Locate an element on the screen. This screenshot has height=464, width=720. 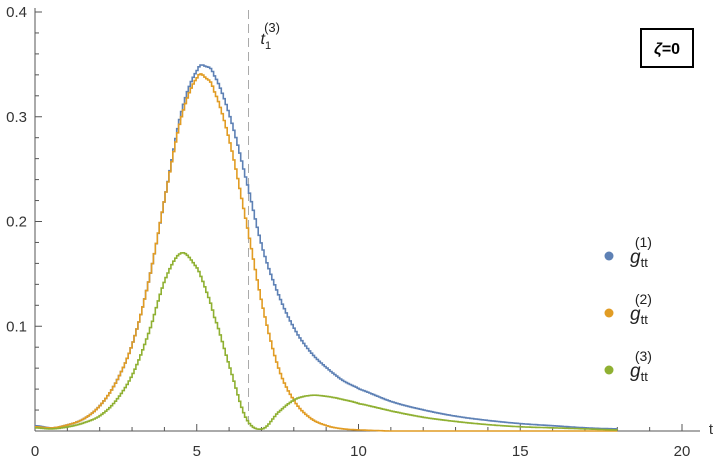
x-axis-label: t is located at coordinates (711, 429).